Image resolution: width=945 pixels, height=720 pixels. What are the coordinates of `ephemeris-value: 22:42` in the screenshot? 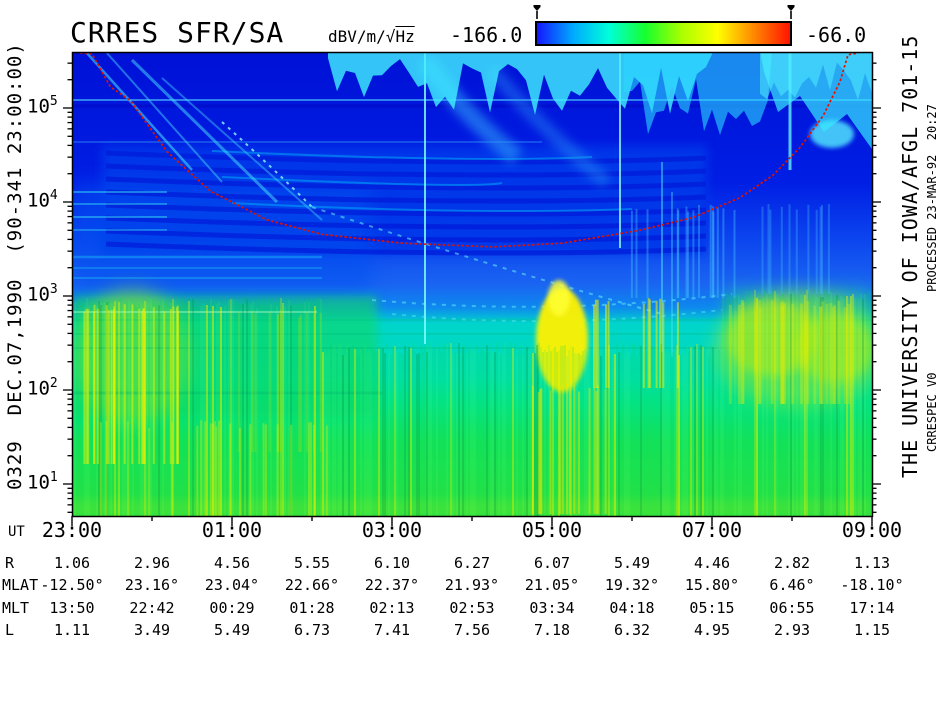 It's located at (152, 608).